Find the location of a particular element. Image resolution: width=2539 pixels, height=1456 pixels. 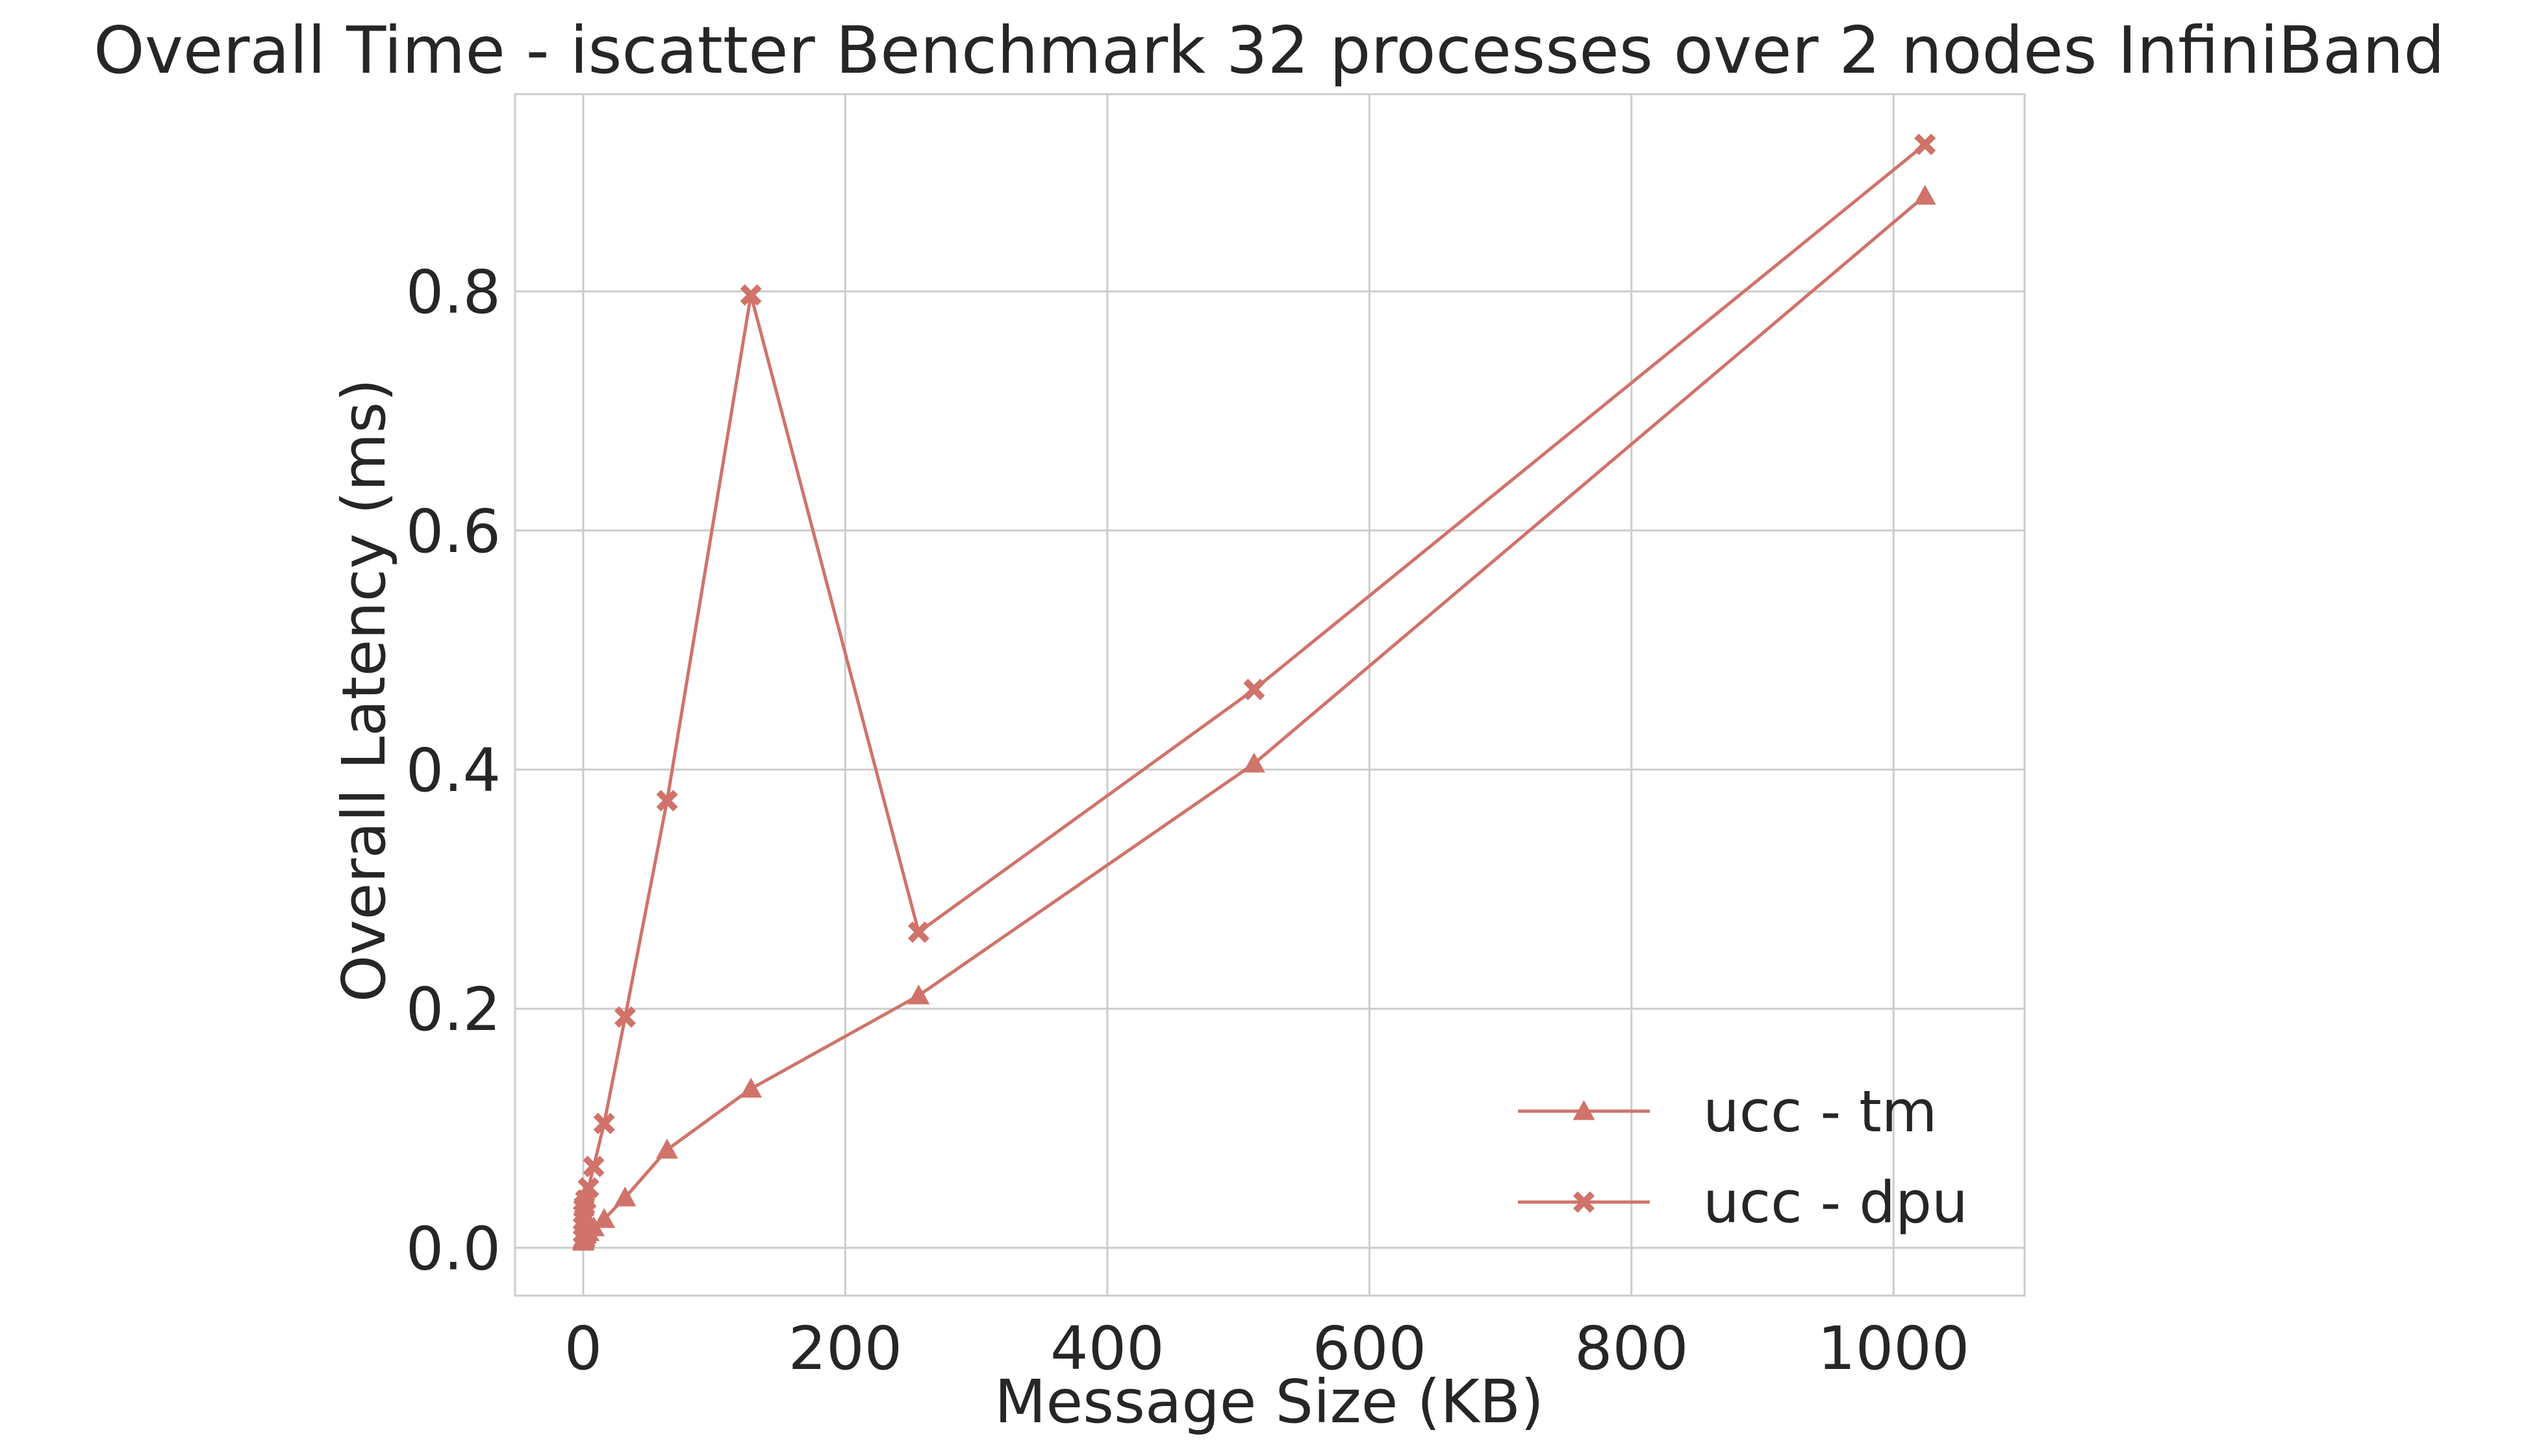

y-tick-label: 0.6 is located at coordinates (454, 531).